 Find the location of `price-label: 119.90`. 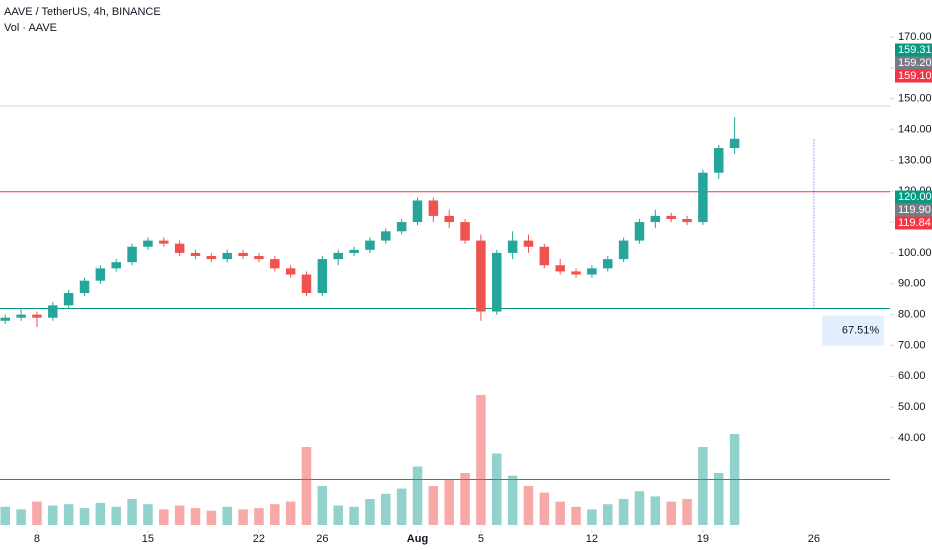

price-label: 119.90 is located at coordinates (914, 210).